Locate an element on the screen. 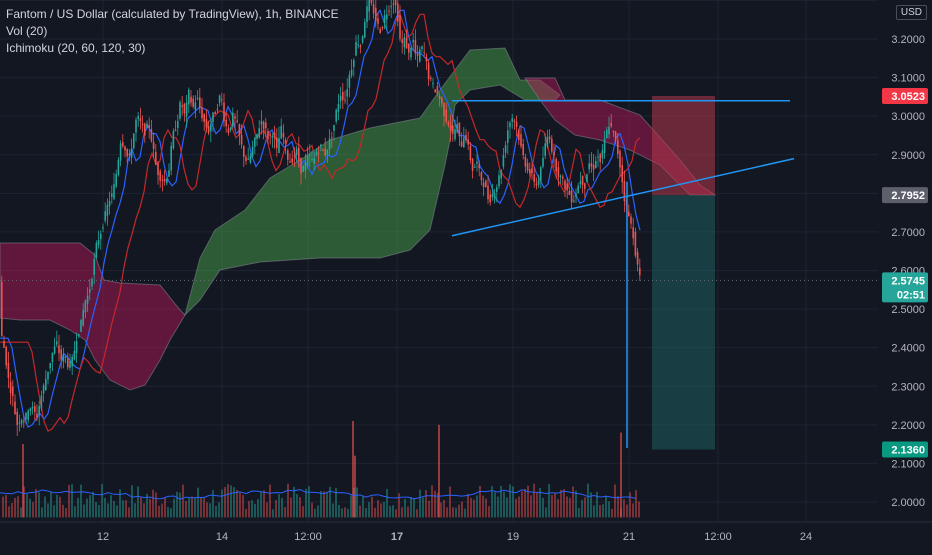  ascending-trendline is located at coordinates (623, 197).